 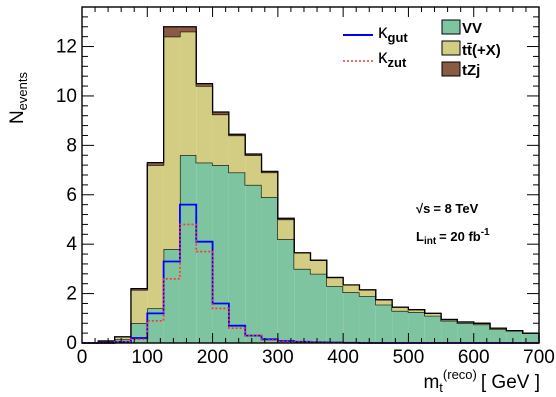 What do you see at coordinates (383, 57) in the screenshot?
I see `legend-kappa-zut-symbol: κ` at bounding box center [383, 57].